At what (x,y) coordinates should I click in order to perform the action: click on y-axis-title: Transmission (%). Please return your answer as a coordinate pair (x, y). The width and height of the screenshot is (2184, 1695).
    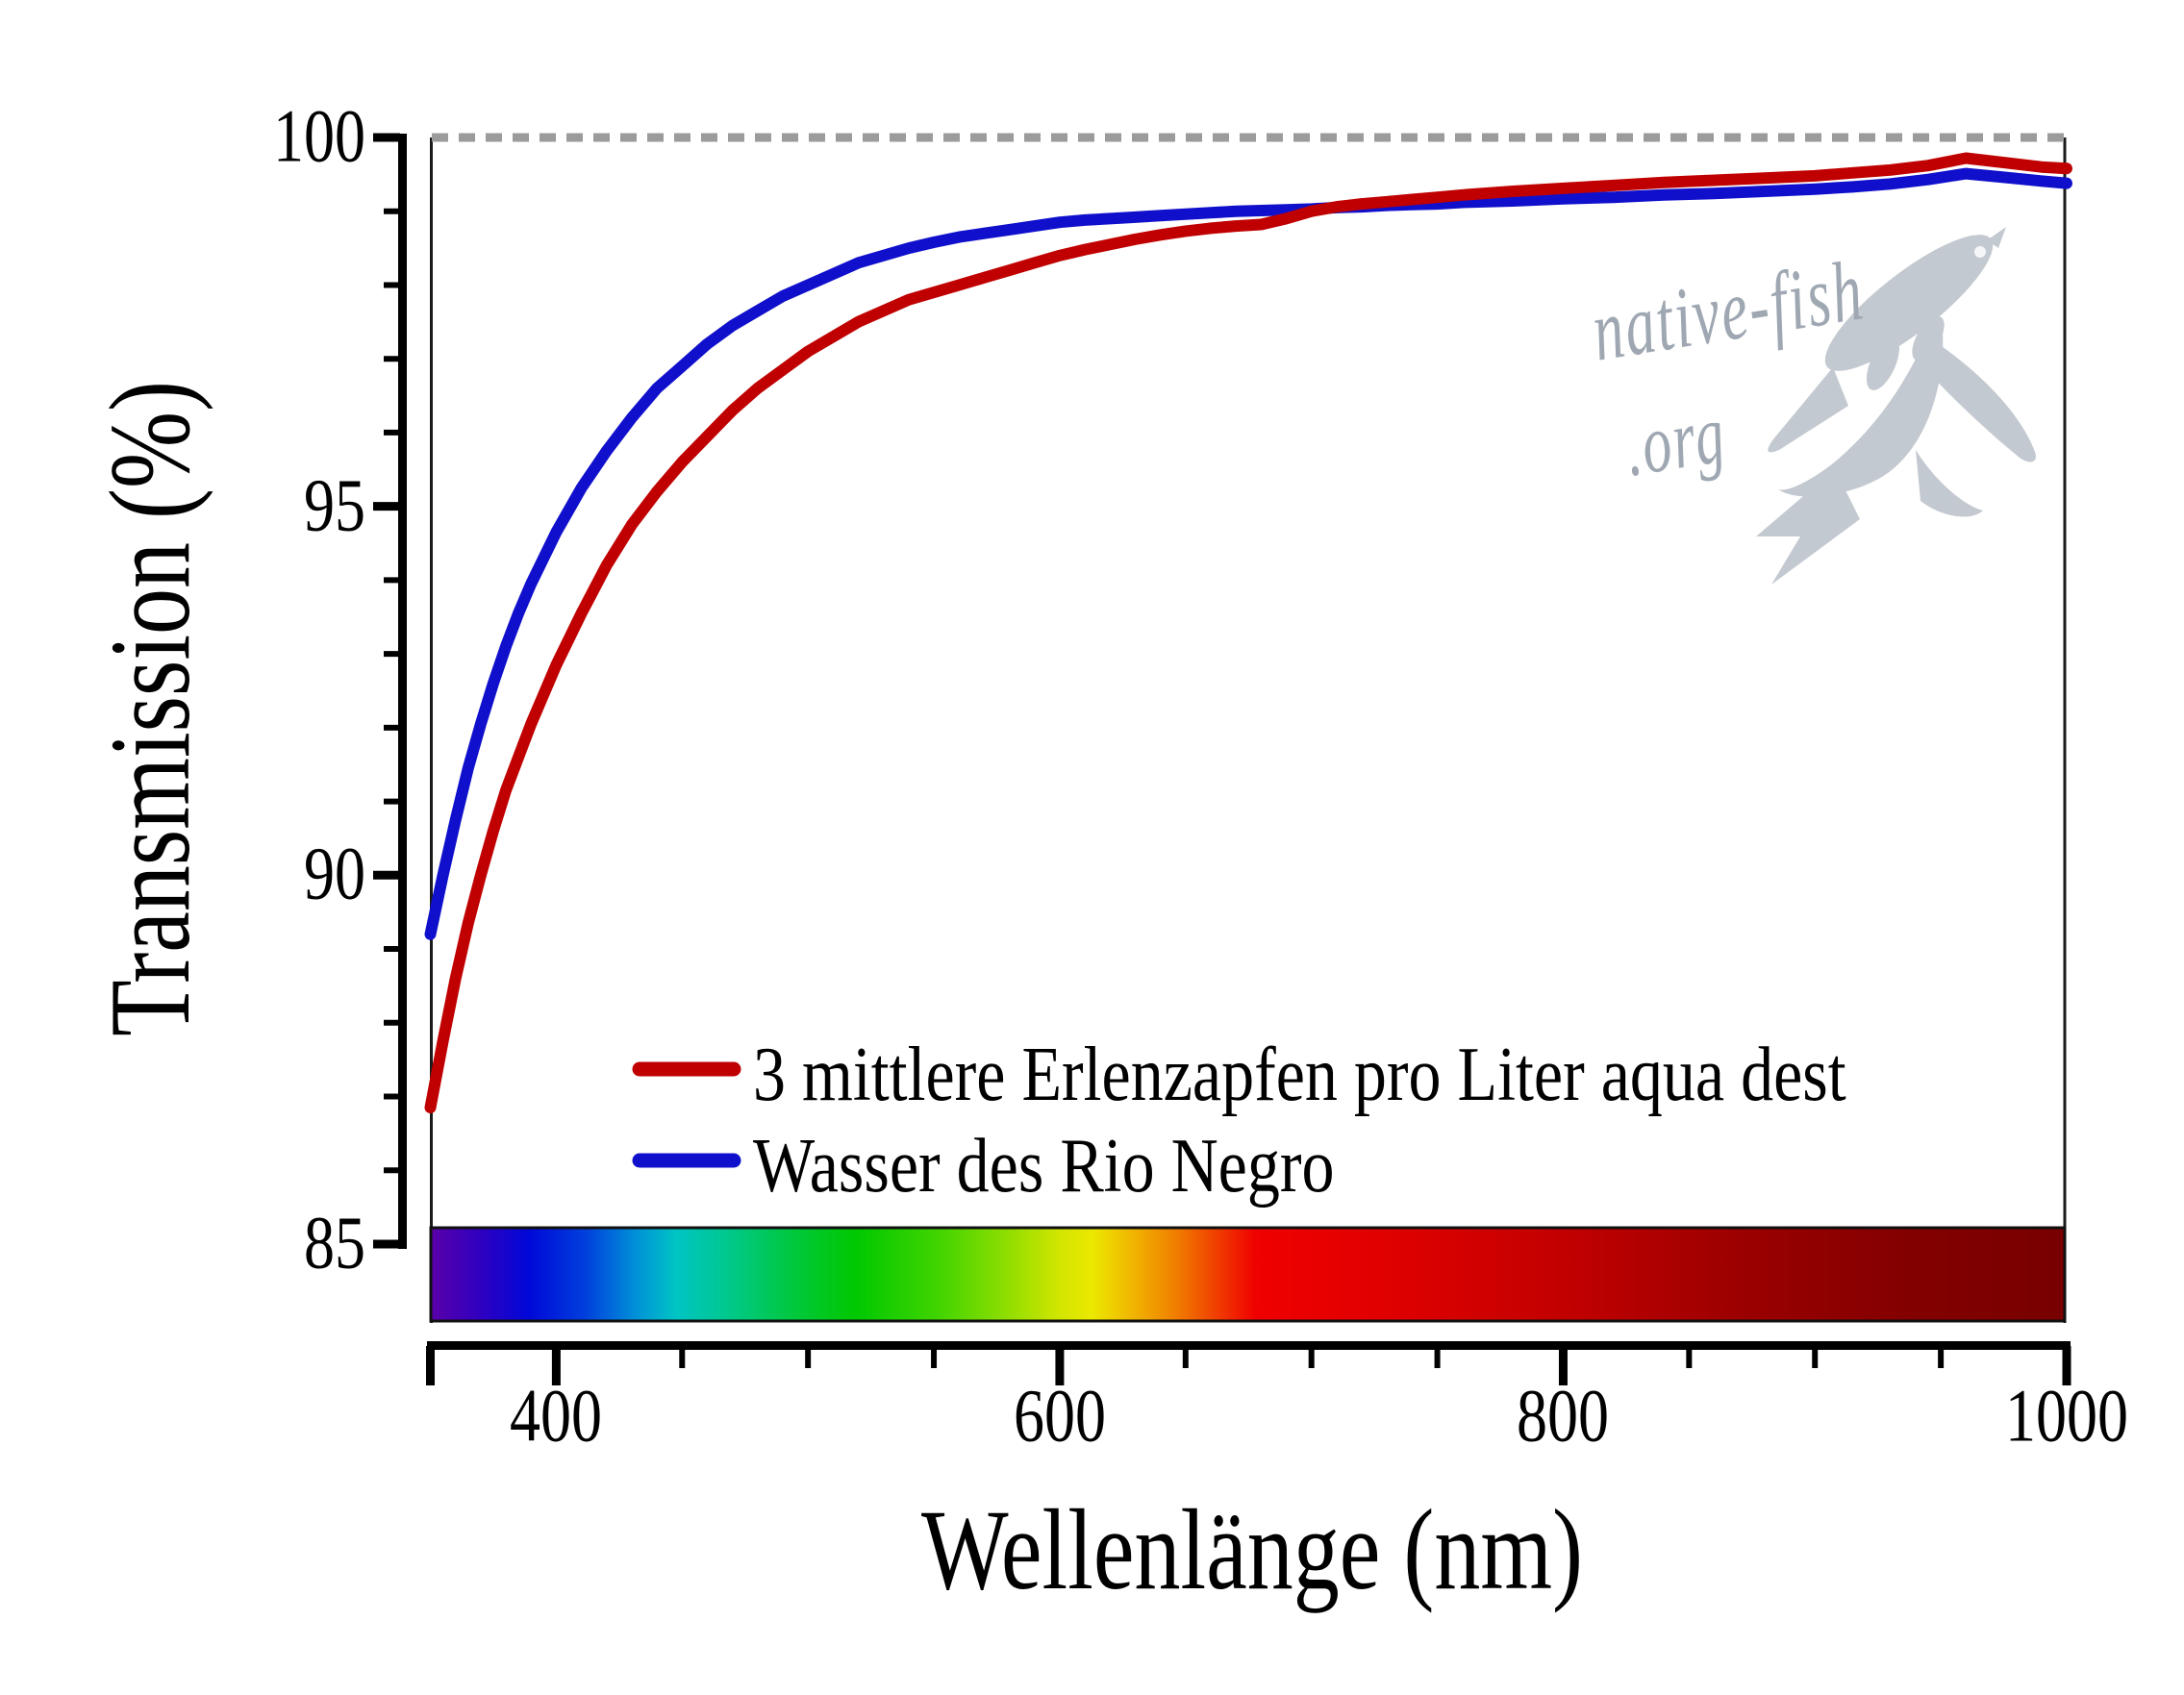
    Looking at the image, I should click on (150, 708).